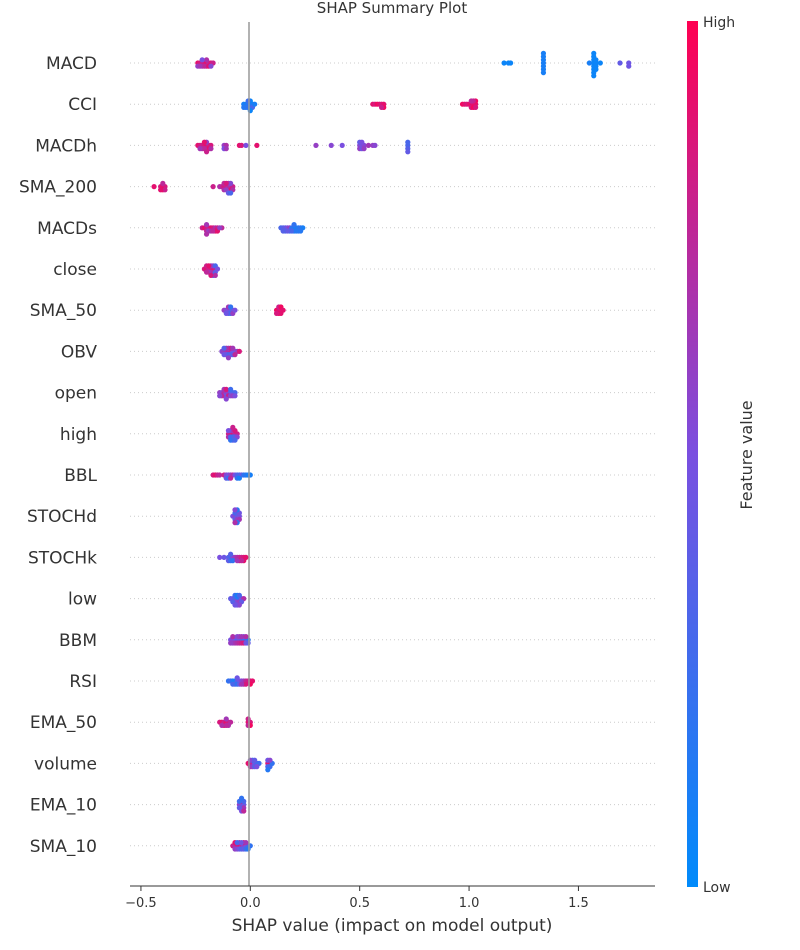 This screenshot has width=800, height=950. Describe the element at coordinates (71, 64) in the screenshot. I see `feature-label-MACD: MACD` at that location.